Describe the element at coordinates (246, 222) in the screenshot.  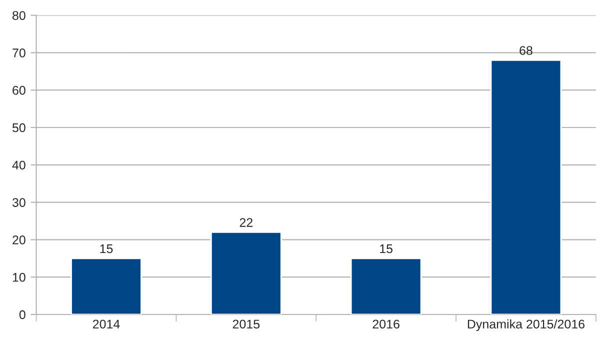
I see `data-label: 22` at that location.